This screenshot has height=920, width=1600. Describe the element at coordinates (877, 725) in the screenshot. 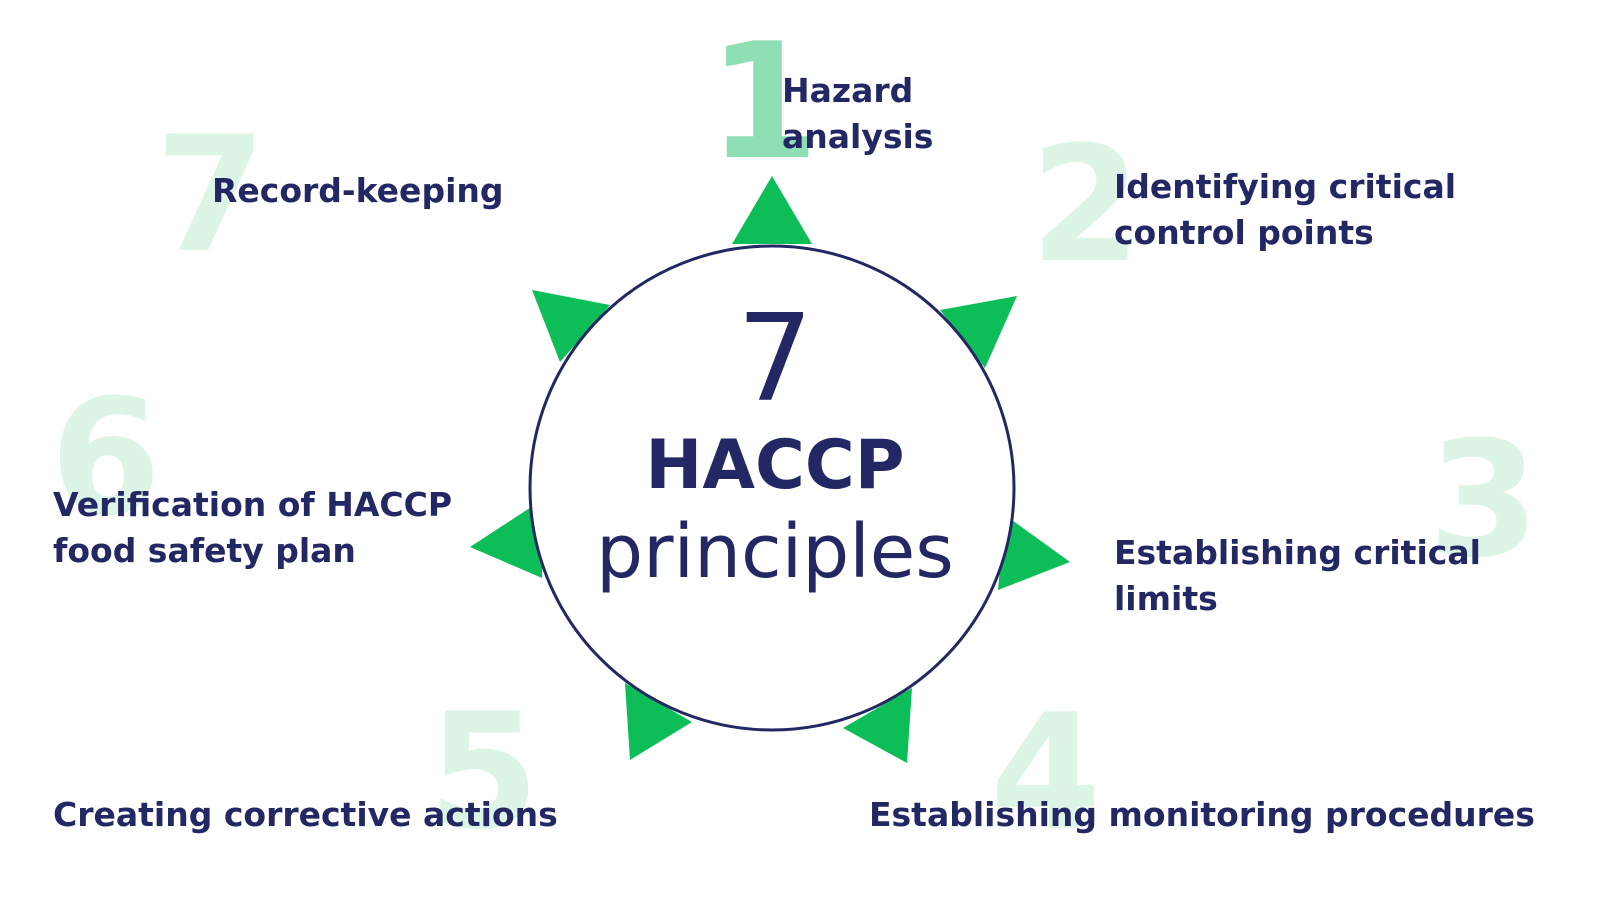

I see `ray-bottom-right` at that location.